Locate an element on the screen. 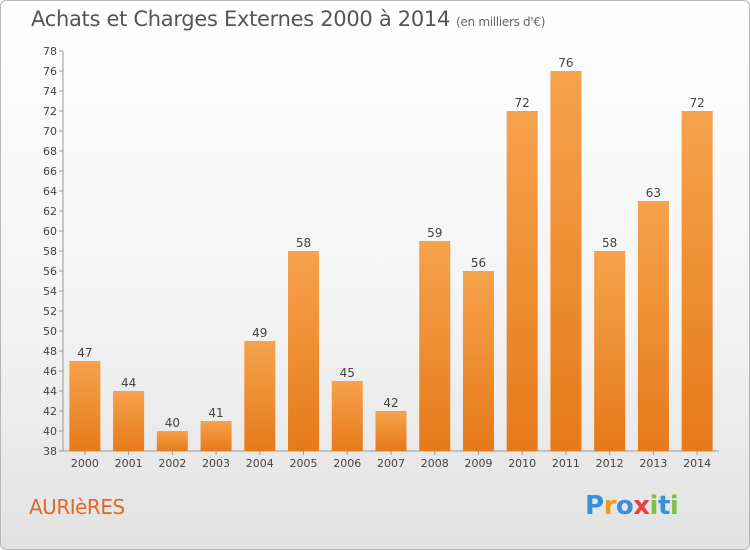 This screenshot has width=750, height=550. bar-2002 is located at coordinates (172, 441).